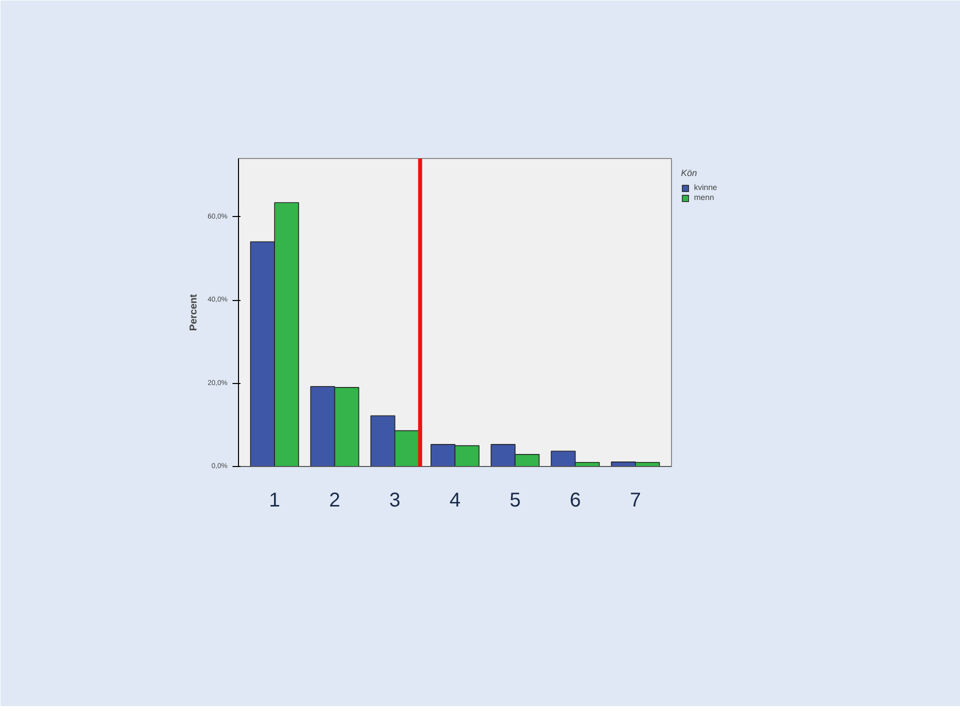  Describe the element at coordinates (635, 501) in the screenshot. I see `x-tick-label: 7` at that location.